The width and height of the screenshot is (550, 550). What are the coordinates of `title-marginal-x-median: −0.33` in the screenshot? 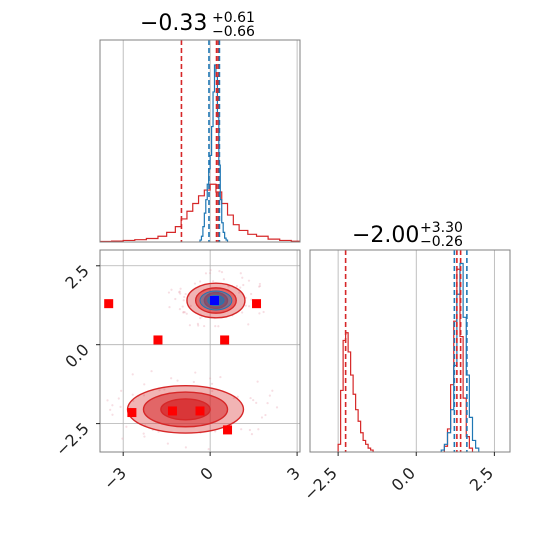 It's located at (173, 23).